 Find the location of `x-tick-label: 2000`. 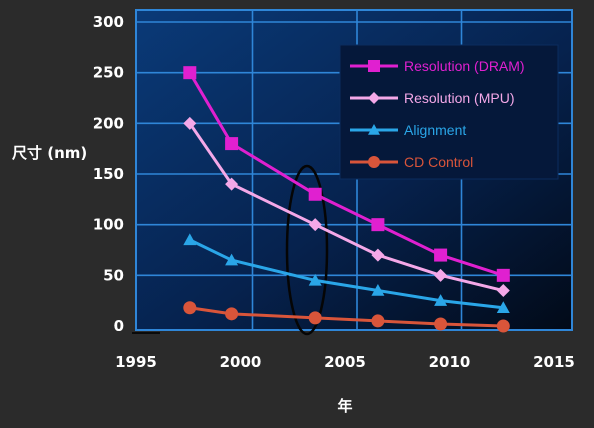

x-tick-label: 2000 is located at coordinates (241, 362).